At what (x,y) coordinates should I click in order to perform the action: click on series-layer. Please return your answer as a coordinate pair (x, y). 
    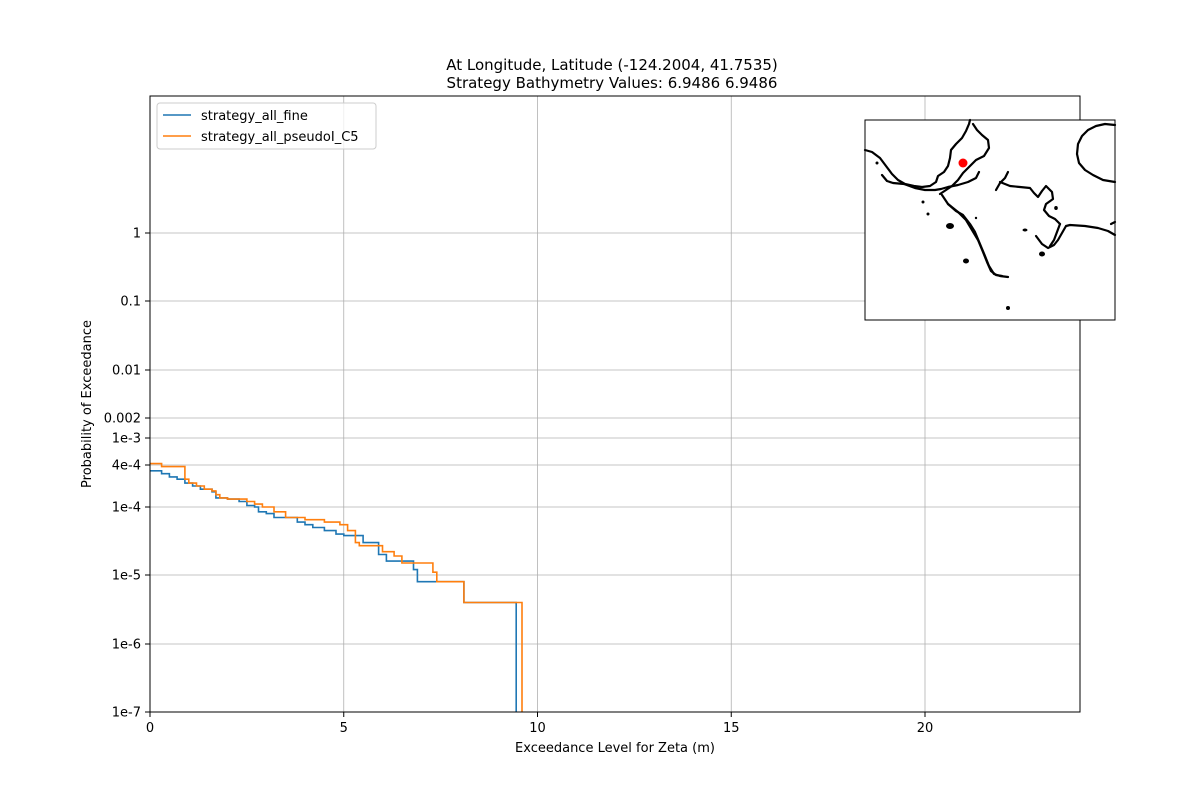
    Looking at the image, I should click on (336, 587).